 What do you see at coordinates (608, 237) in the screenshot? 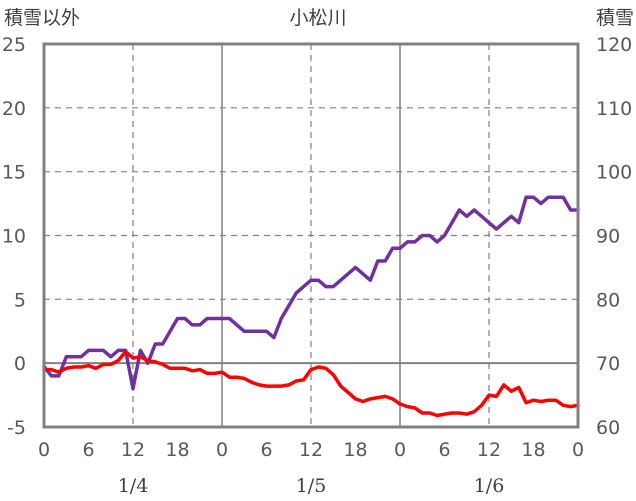
I see `right-tick-label: 90` at bounding box center [608, 237].